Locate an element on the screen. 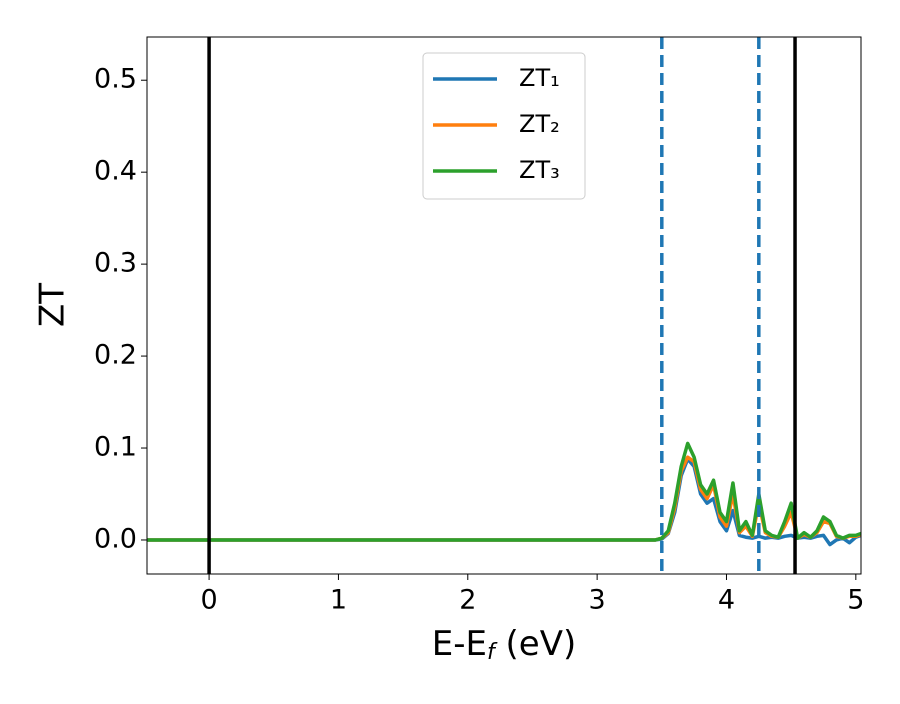  x-label-main: E-E is located at coordinates (459, 644).